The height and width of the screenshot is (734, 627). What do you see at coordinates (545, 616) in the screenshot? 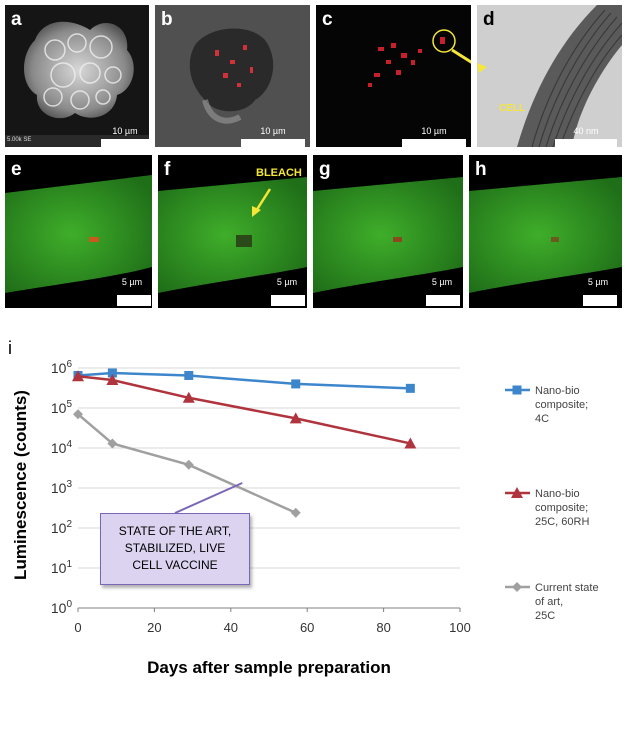
I see `legend-entry: 25C` at bounding box center [545, 616].